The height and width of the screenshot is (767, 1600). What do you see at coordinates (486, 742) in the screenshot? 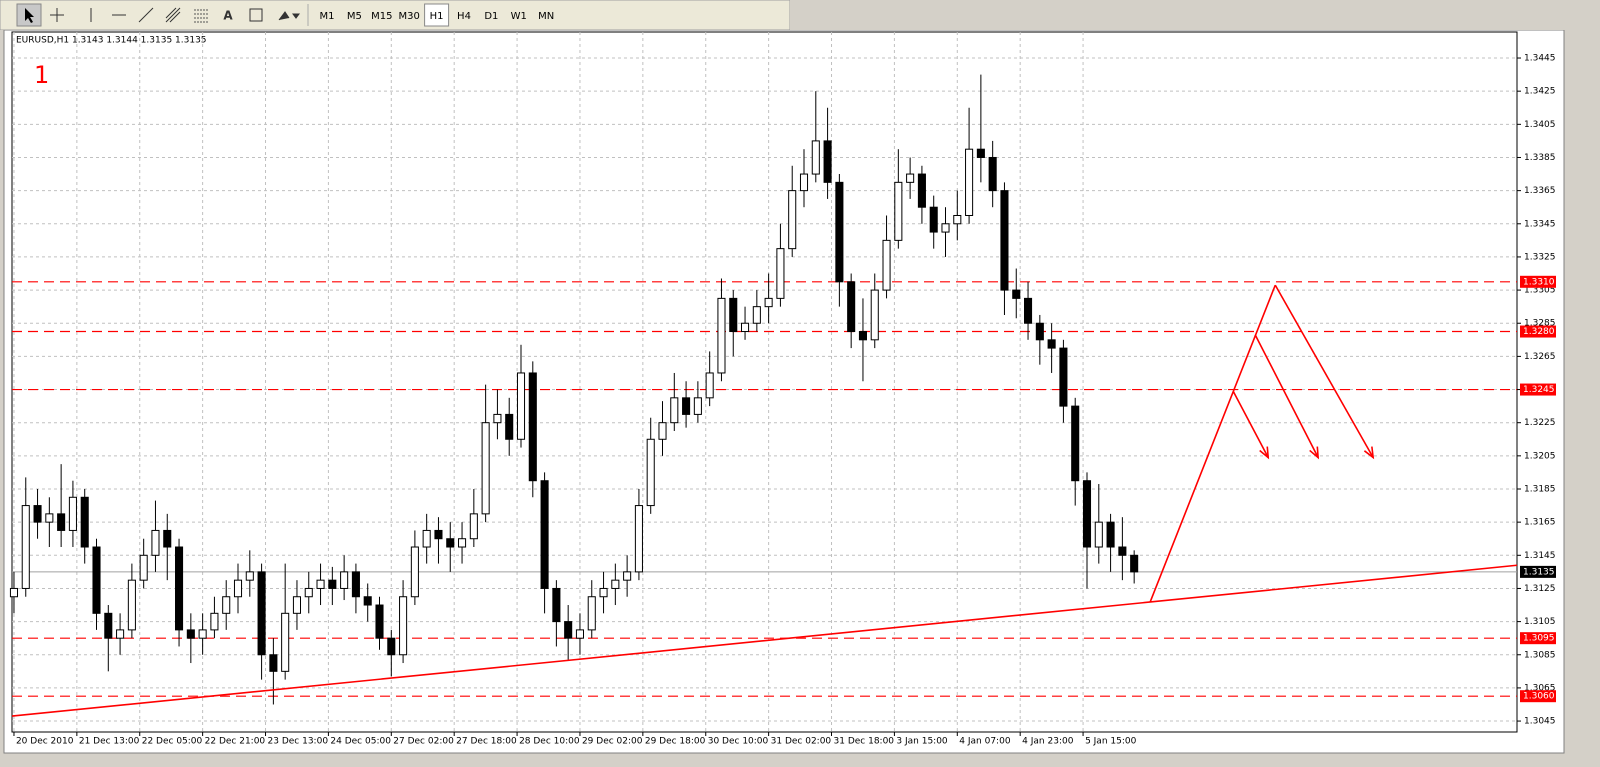
I see `x-tick-label: 27 Dec 18:00` at bounding box center [486, 742].